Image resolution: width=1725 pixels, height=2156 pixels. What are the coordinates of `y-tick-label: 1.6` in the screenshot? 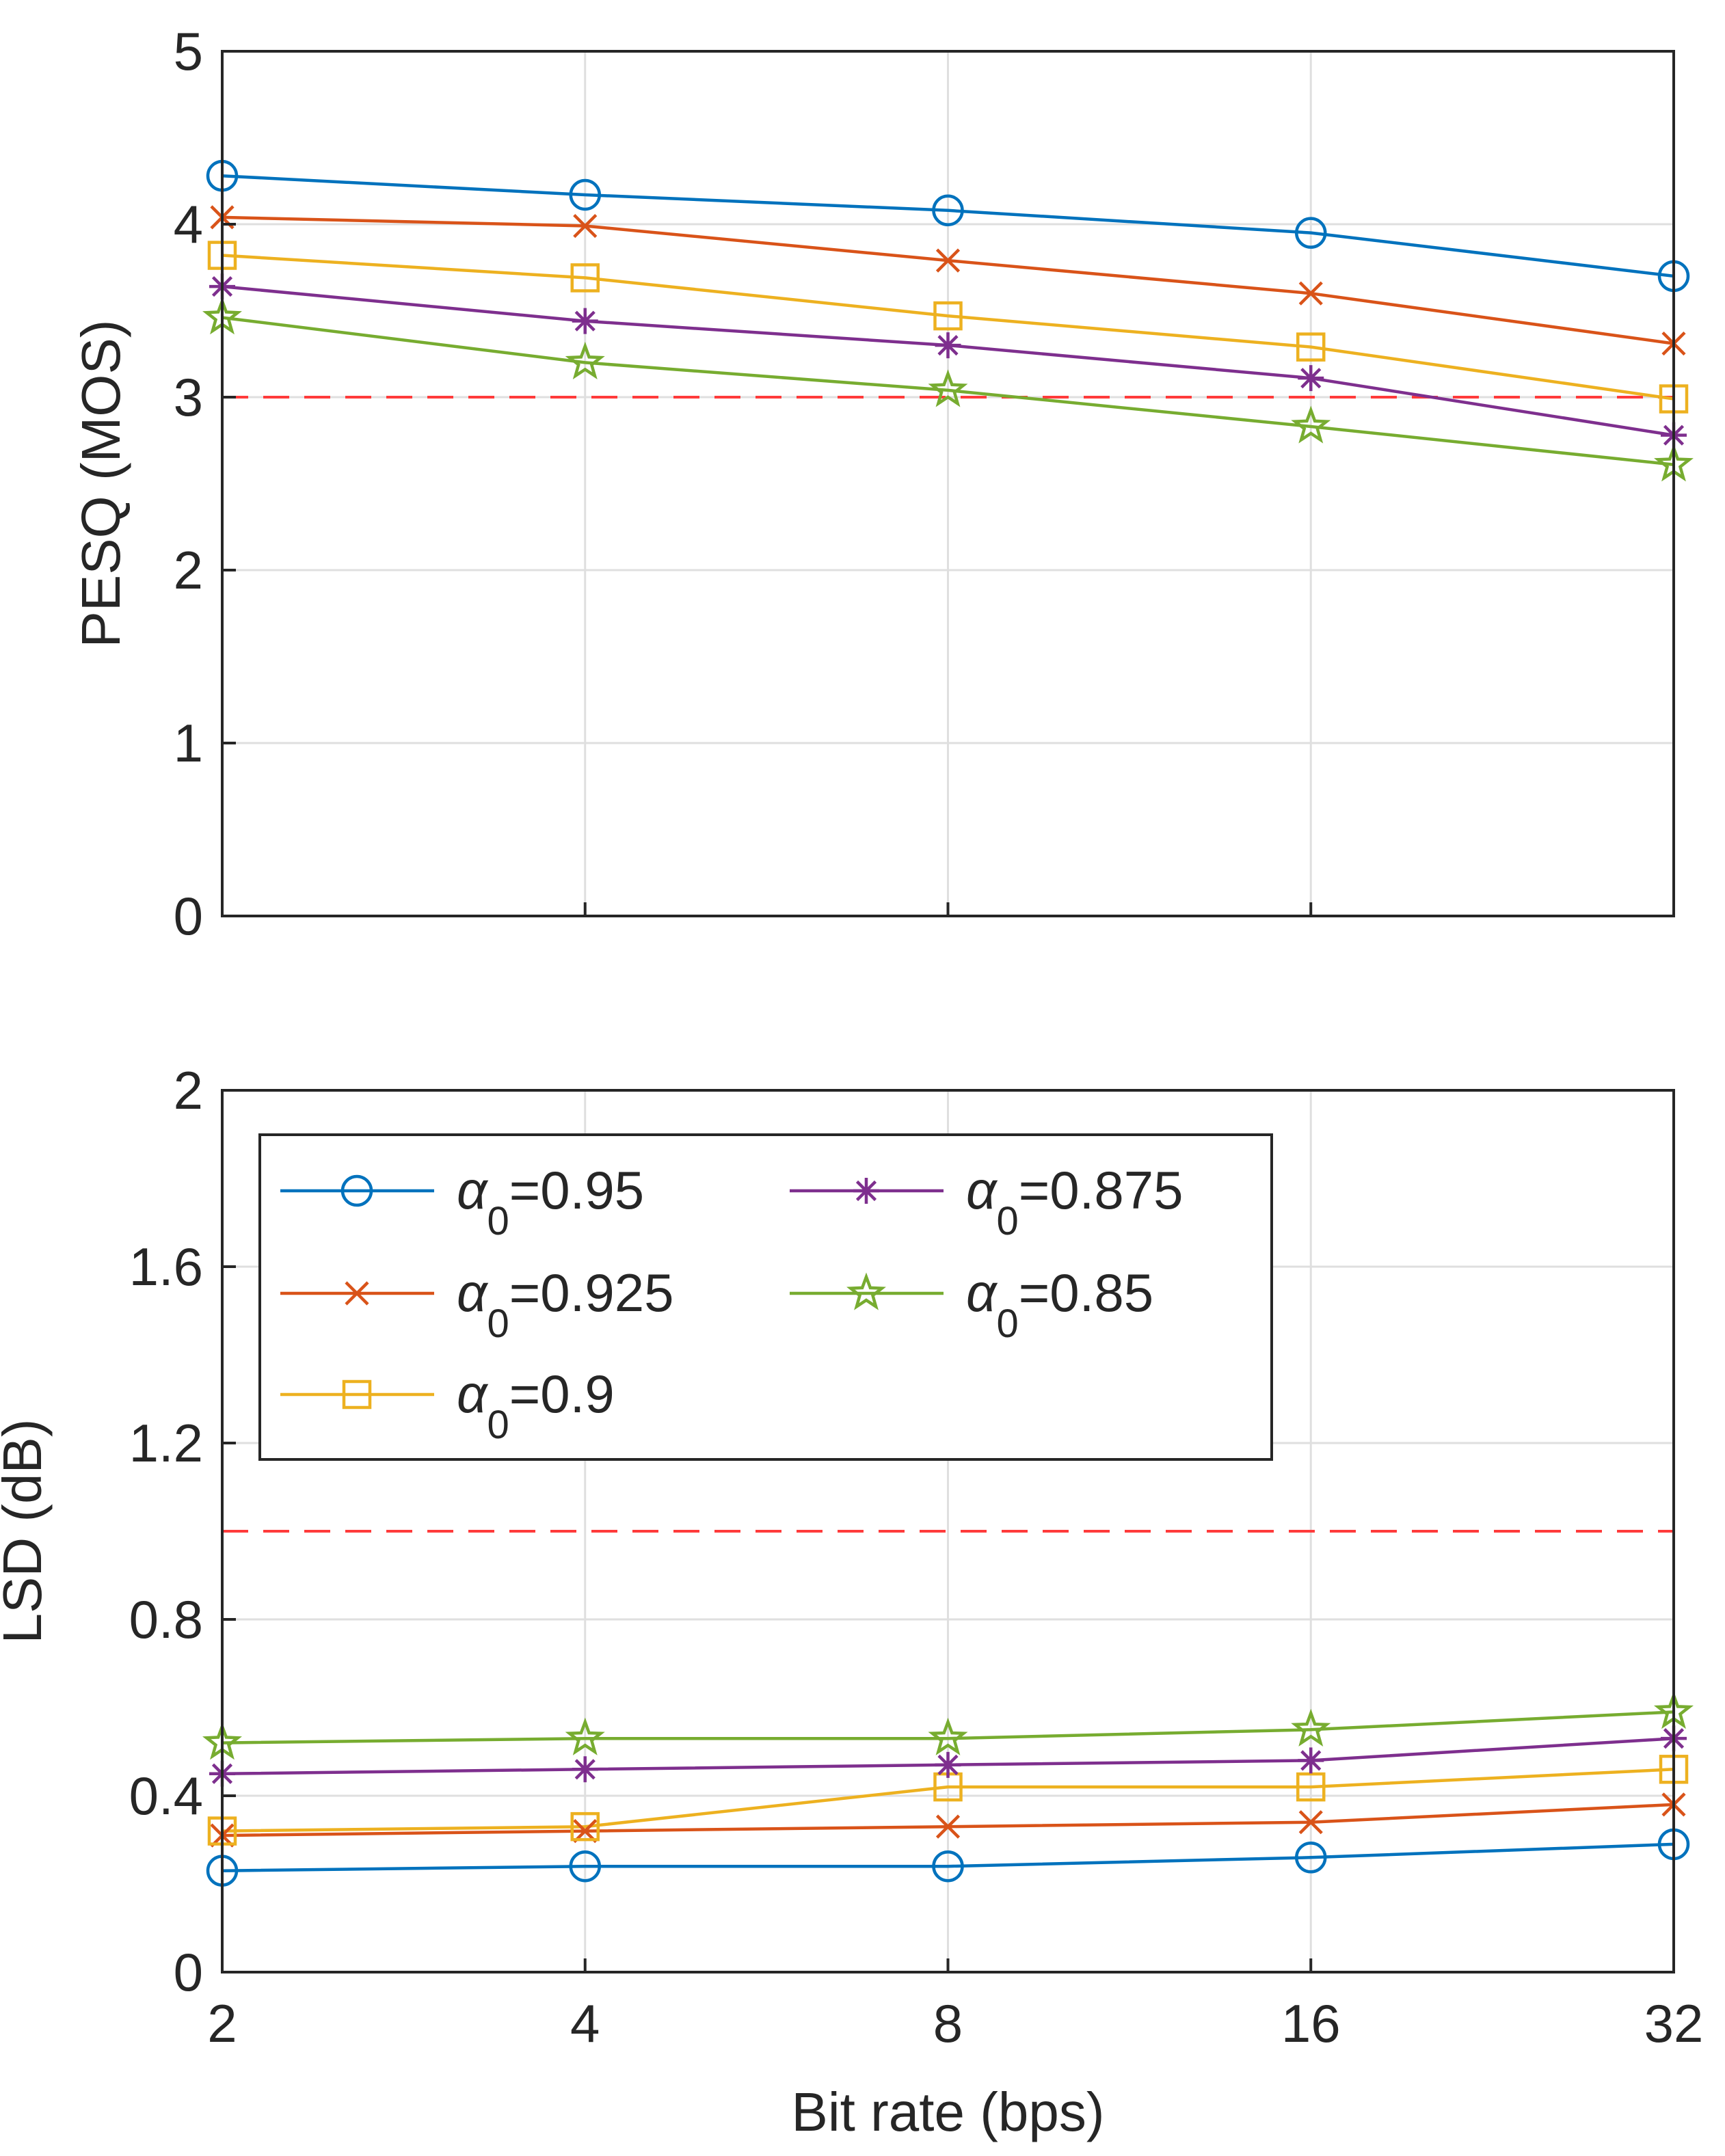 It's located at (166, 1267).